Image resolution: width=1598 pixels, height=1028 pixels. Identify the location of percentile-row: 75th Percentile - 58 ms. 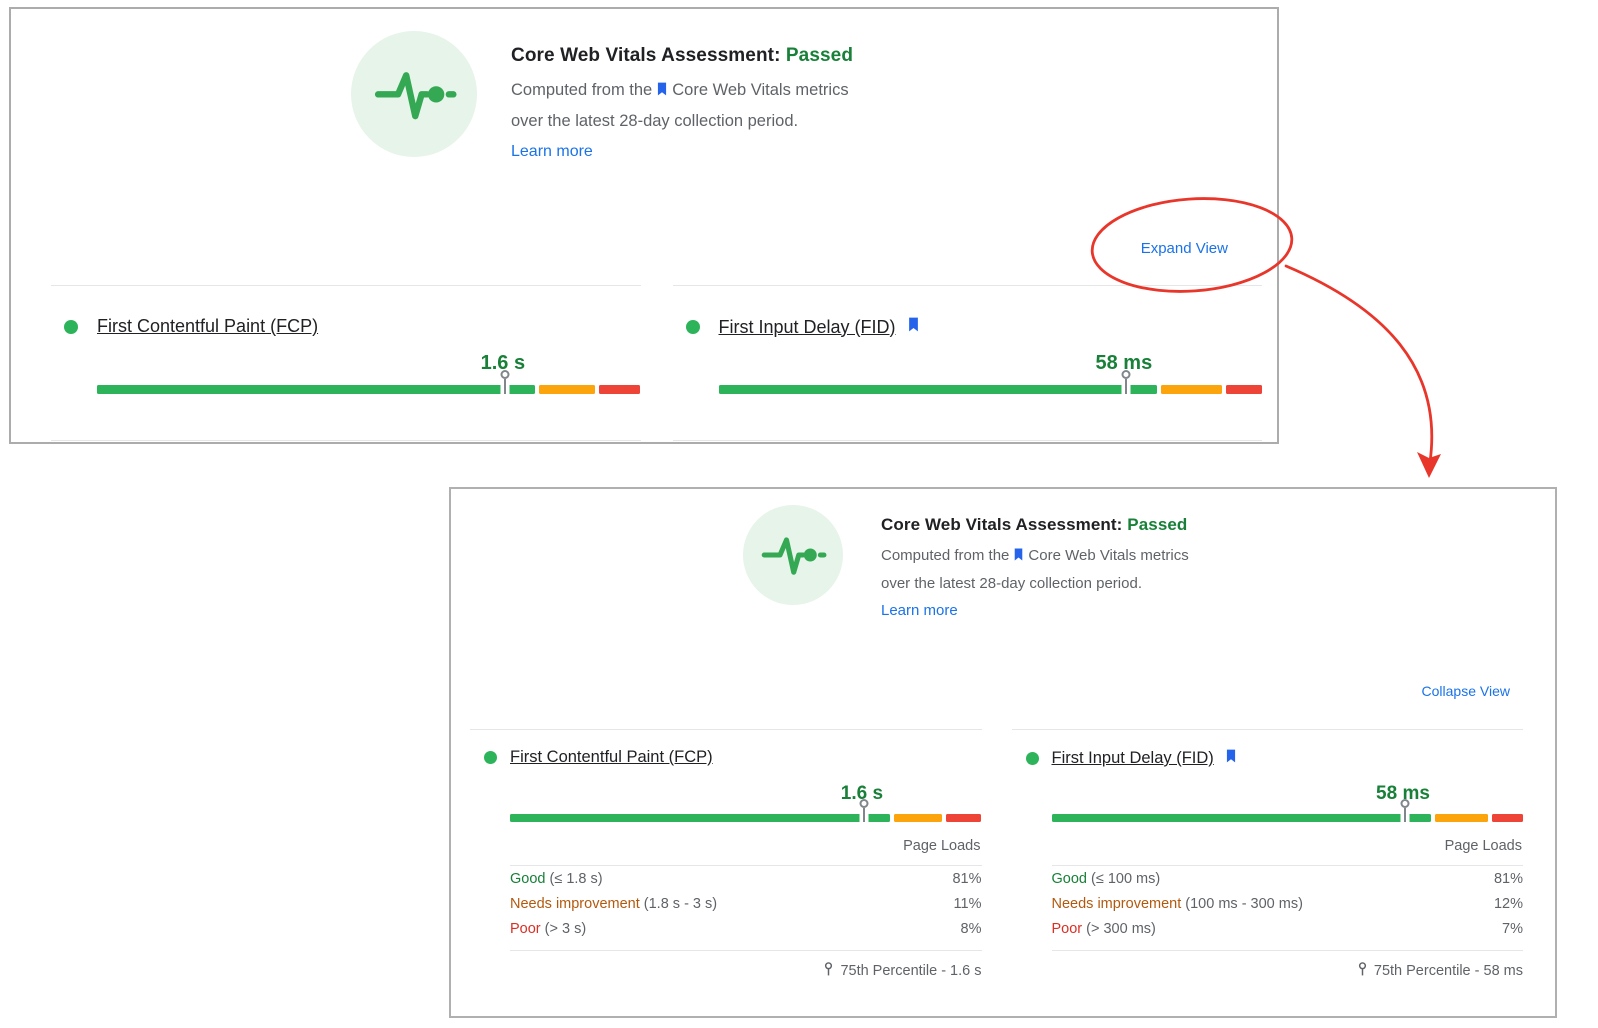
(1287, 966).